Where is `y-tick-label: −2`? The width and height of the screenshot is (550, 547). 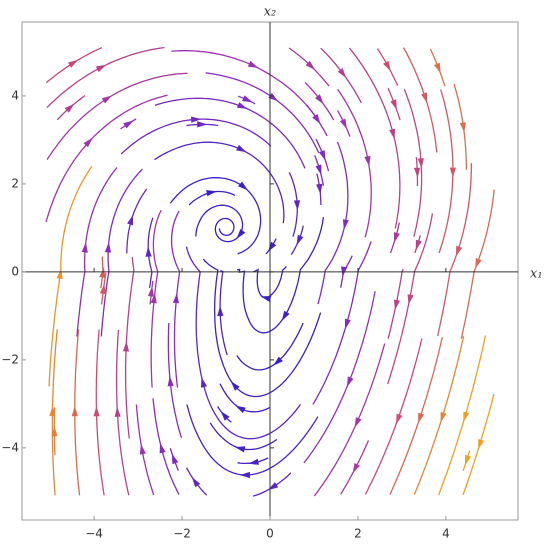
y-tick-label: −2 is located at coordinates (10, 359).